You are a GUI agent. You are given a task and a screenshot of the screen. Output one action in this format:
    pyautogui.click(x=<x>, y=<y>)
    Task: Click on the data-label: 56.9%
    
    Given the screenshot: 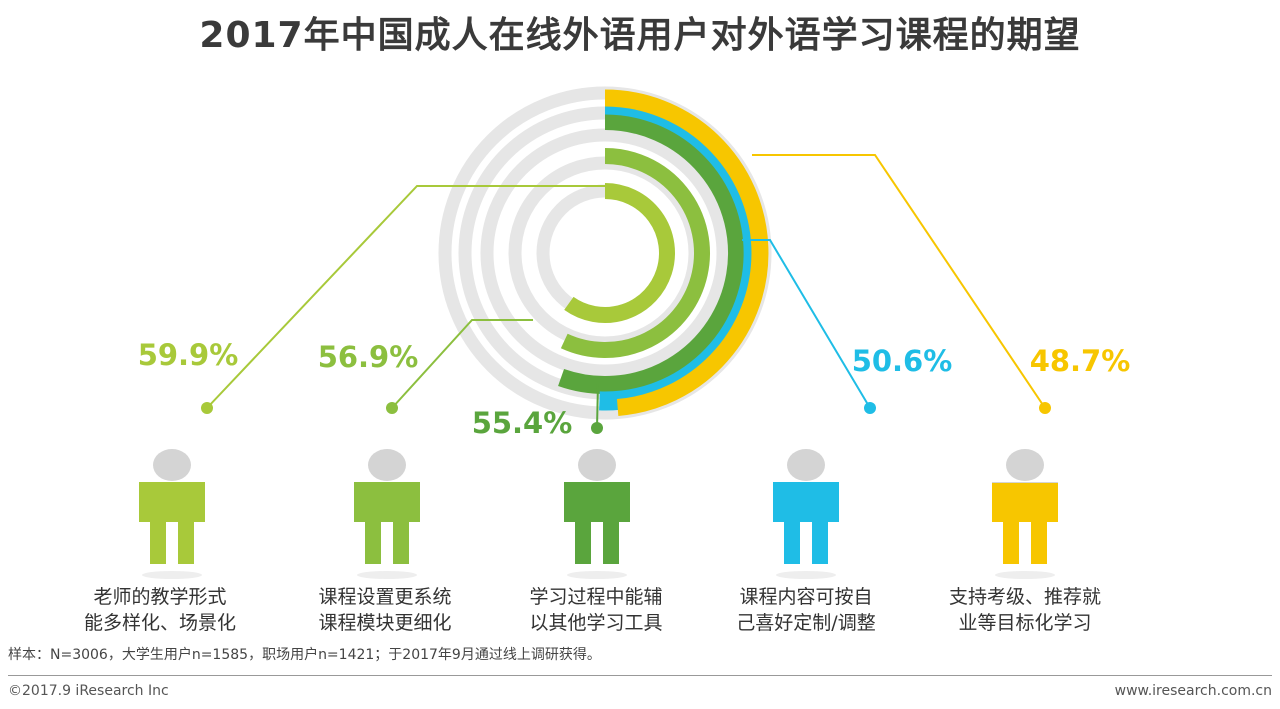 What is the action you would take?
    pyautogui.click(x=368, y=357)
    